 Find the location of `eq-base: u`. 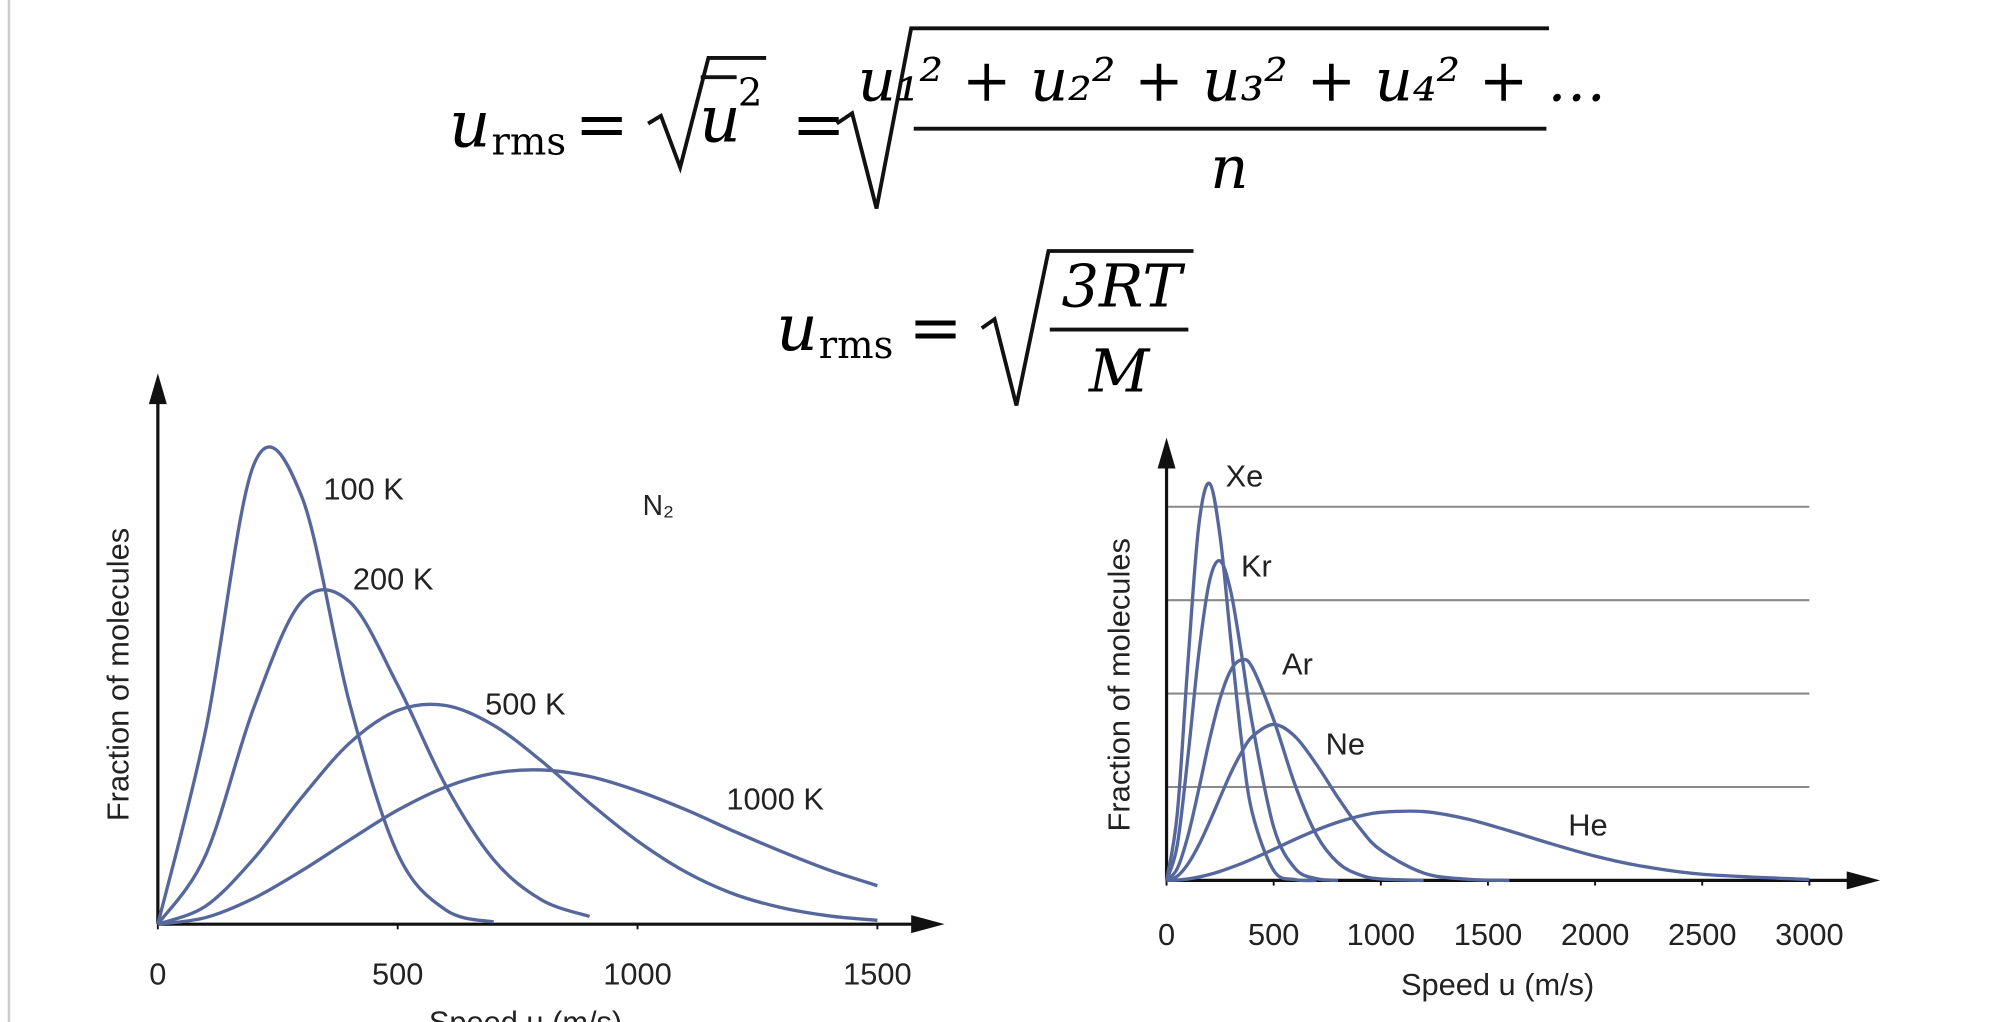

eq-base: u is located at coordinates (719, 119).